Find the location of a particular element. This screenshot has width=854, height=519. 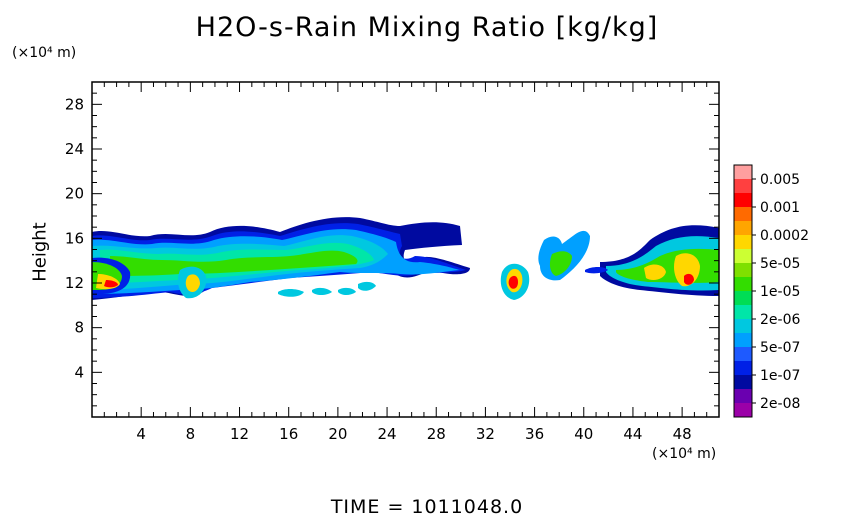

legend-label: 5e-05 is located at coordinates (780, 264).